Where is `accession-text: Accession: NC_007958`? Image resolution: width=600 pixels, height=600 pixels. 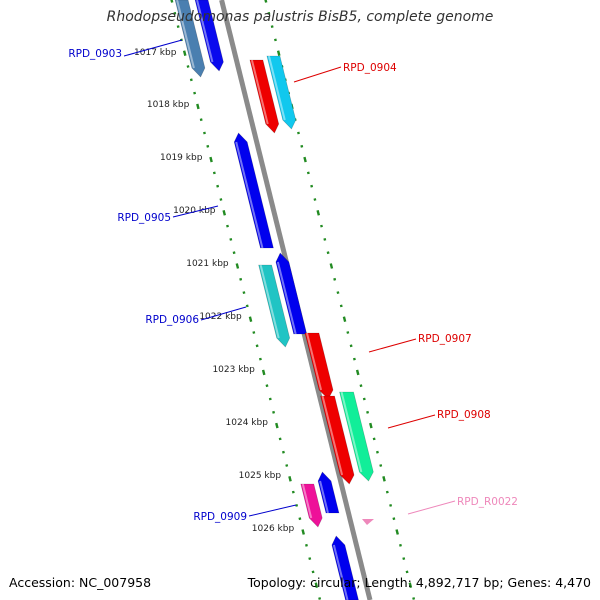
accession-text: Accession: NC_007958 is located at coordinates (80, 582).